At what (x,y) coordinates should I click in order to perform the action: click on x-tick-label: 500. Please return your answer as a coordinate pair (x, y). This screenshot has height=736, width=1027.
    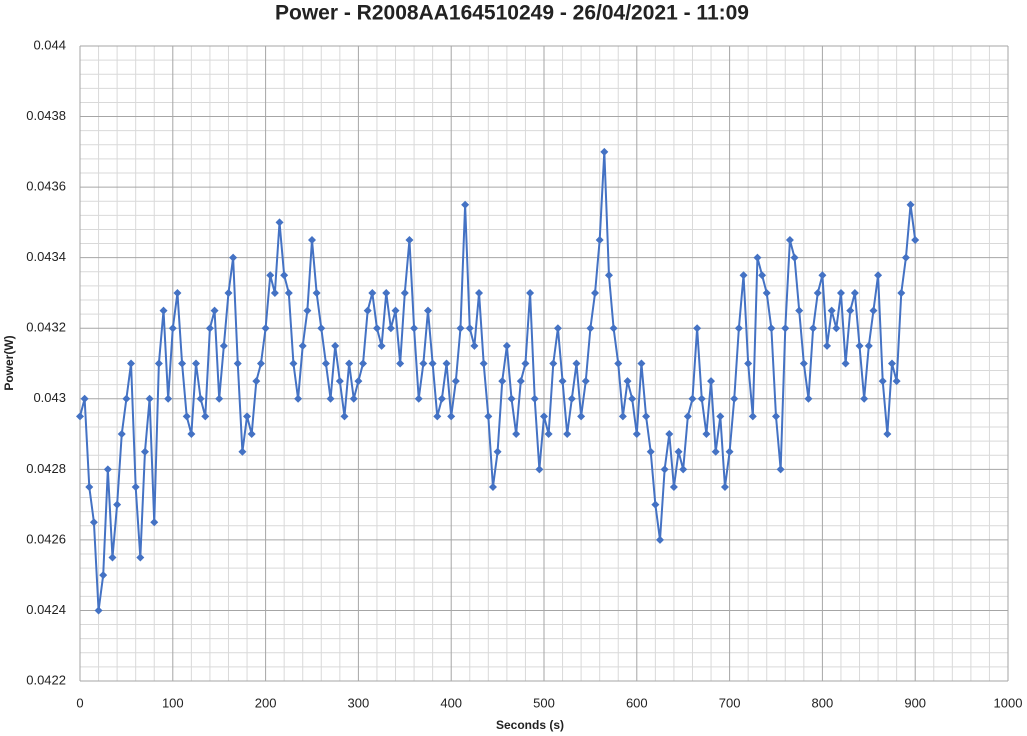
    Looking at the image, I should click on (544, 702).